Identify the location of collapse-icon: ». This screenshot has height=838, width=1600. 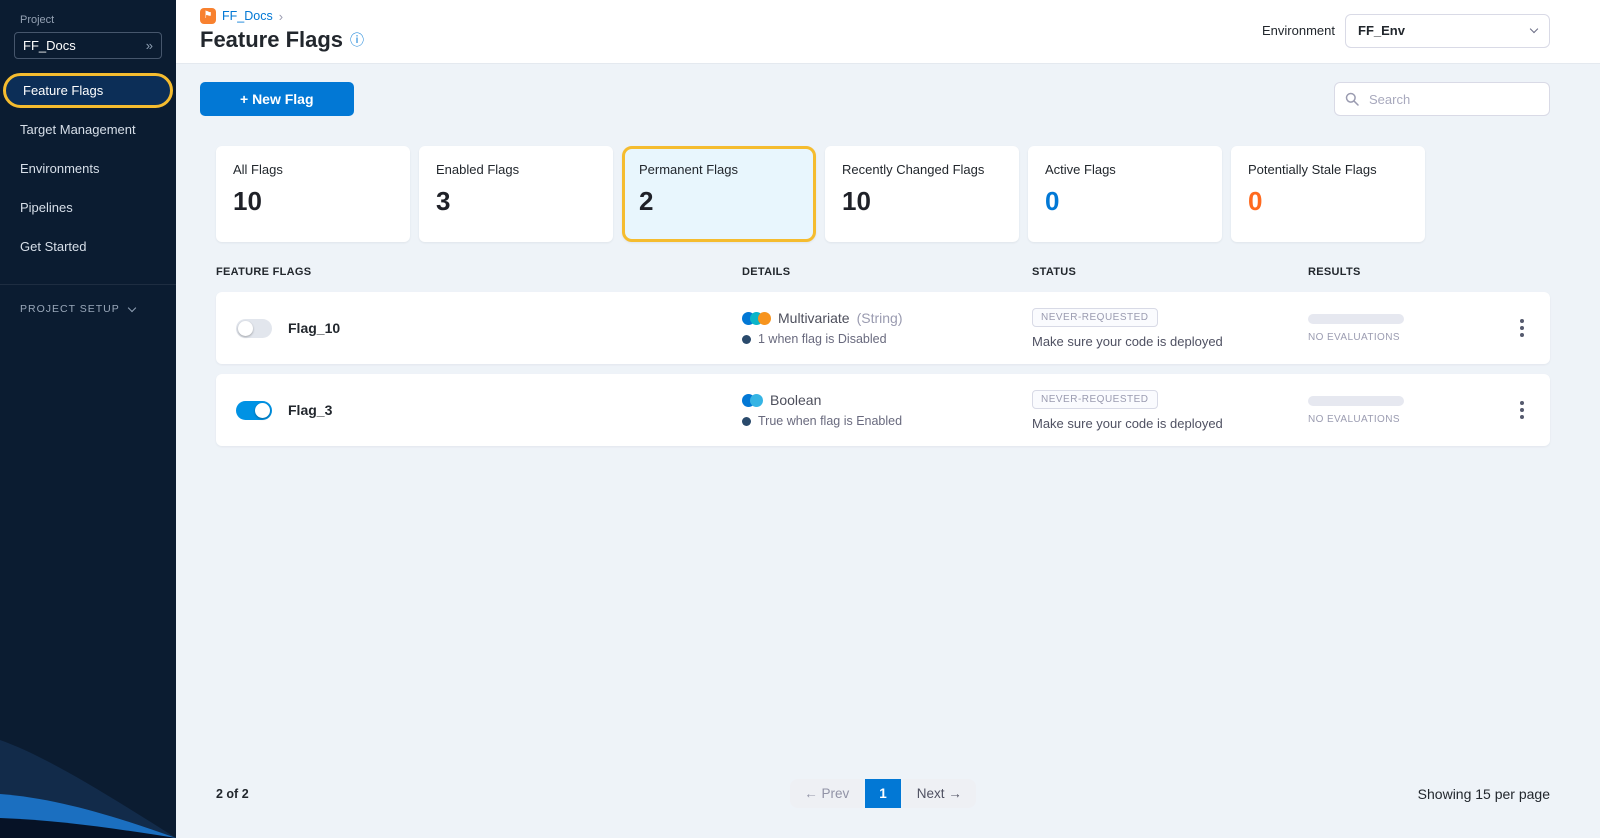
(149, 45).